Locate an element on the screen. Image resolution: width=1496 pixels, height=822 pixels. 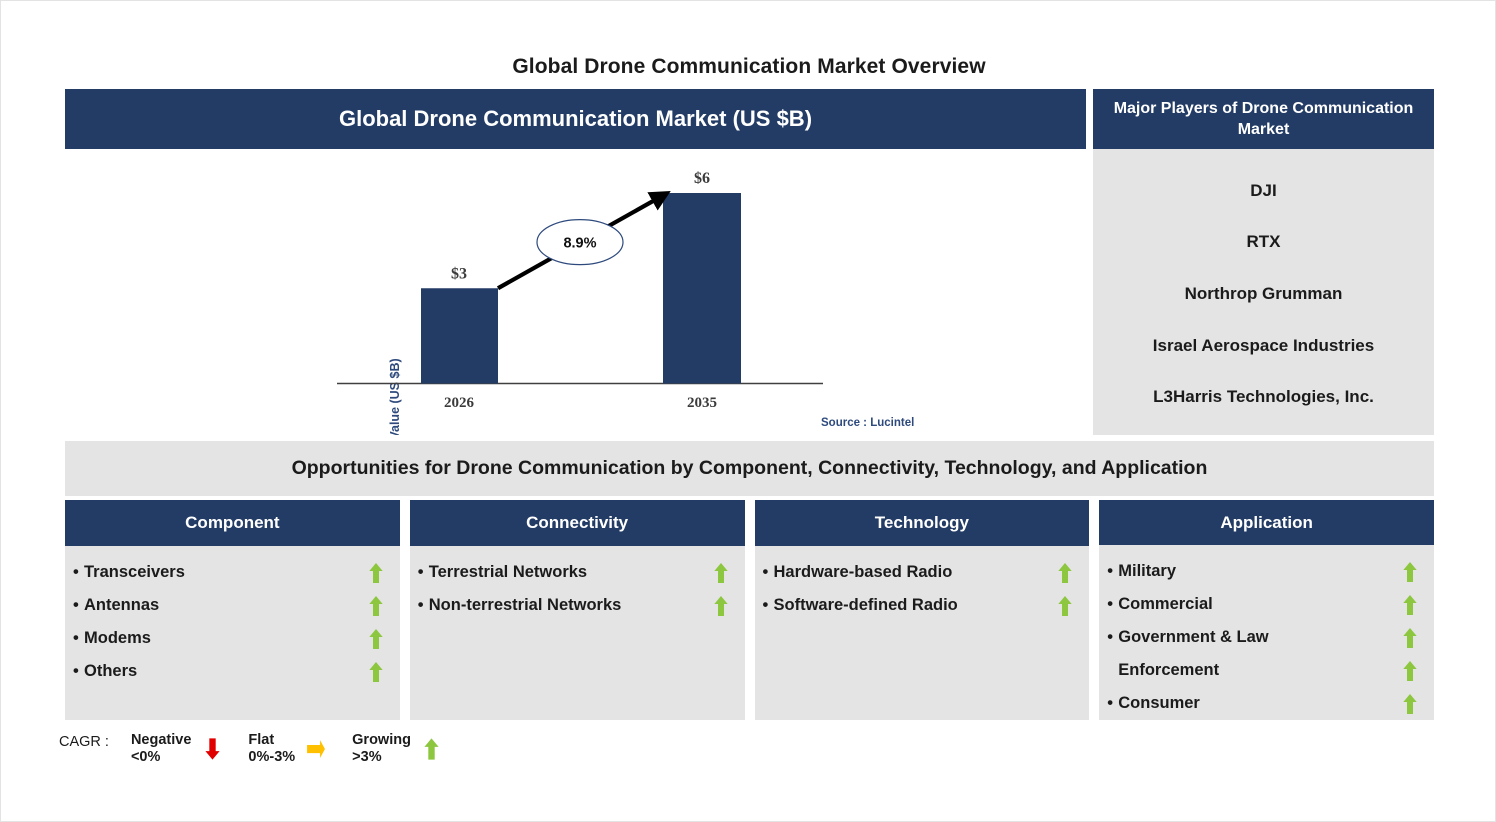
opportunity-item-label: Hardware-based Radio is located at coordinates (863, 572).